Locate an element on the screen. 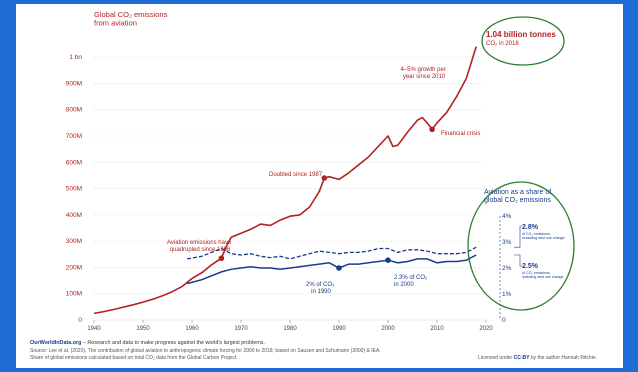 The height and width of the screenshot is (372, 638). x-tick-label: 1980 is located at coordinates (290, 329).